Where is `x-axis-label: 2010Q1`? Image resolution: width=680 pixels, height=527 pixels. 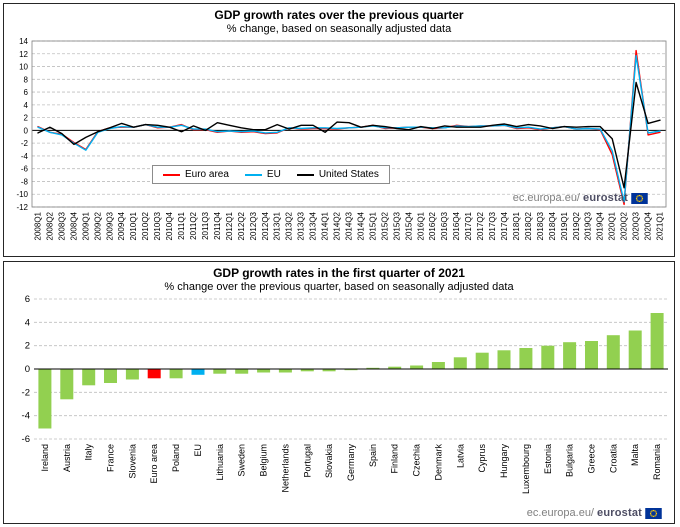
x-axis-label: 2010Q1 is located at coordinates (133, 225).